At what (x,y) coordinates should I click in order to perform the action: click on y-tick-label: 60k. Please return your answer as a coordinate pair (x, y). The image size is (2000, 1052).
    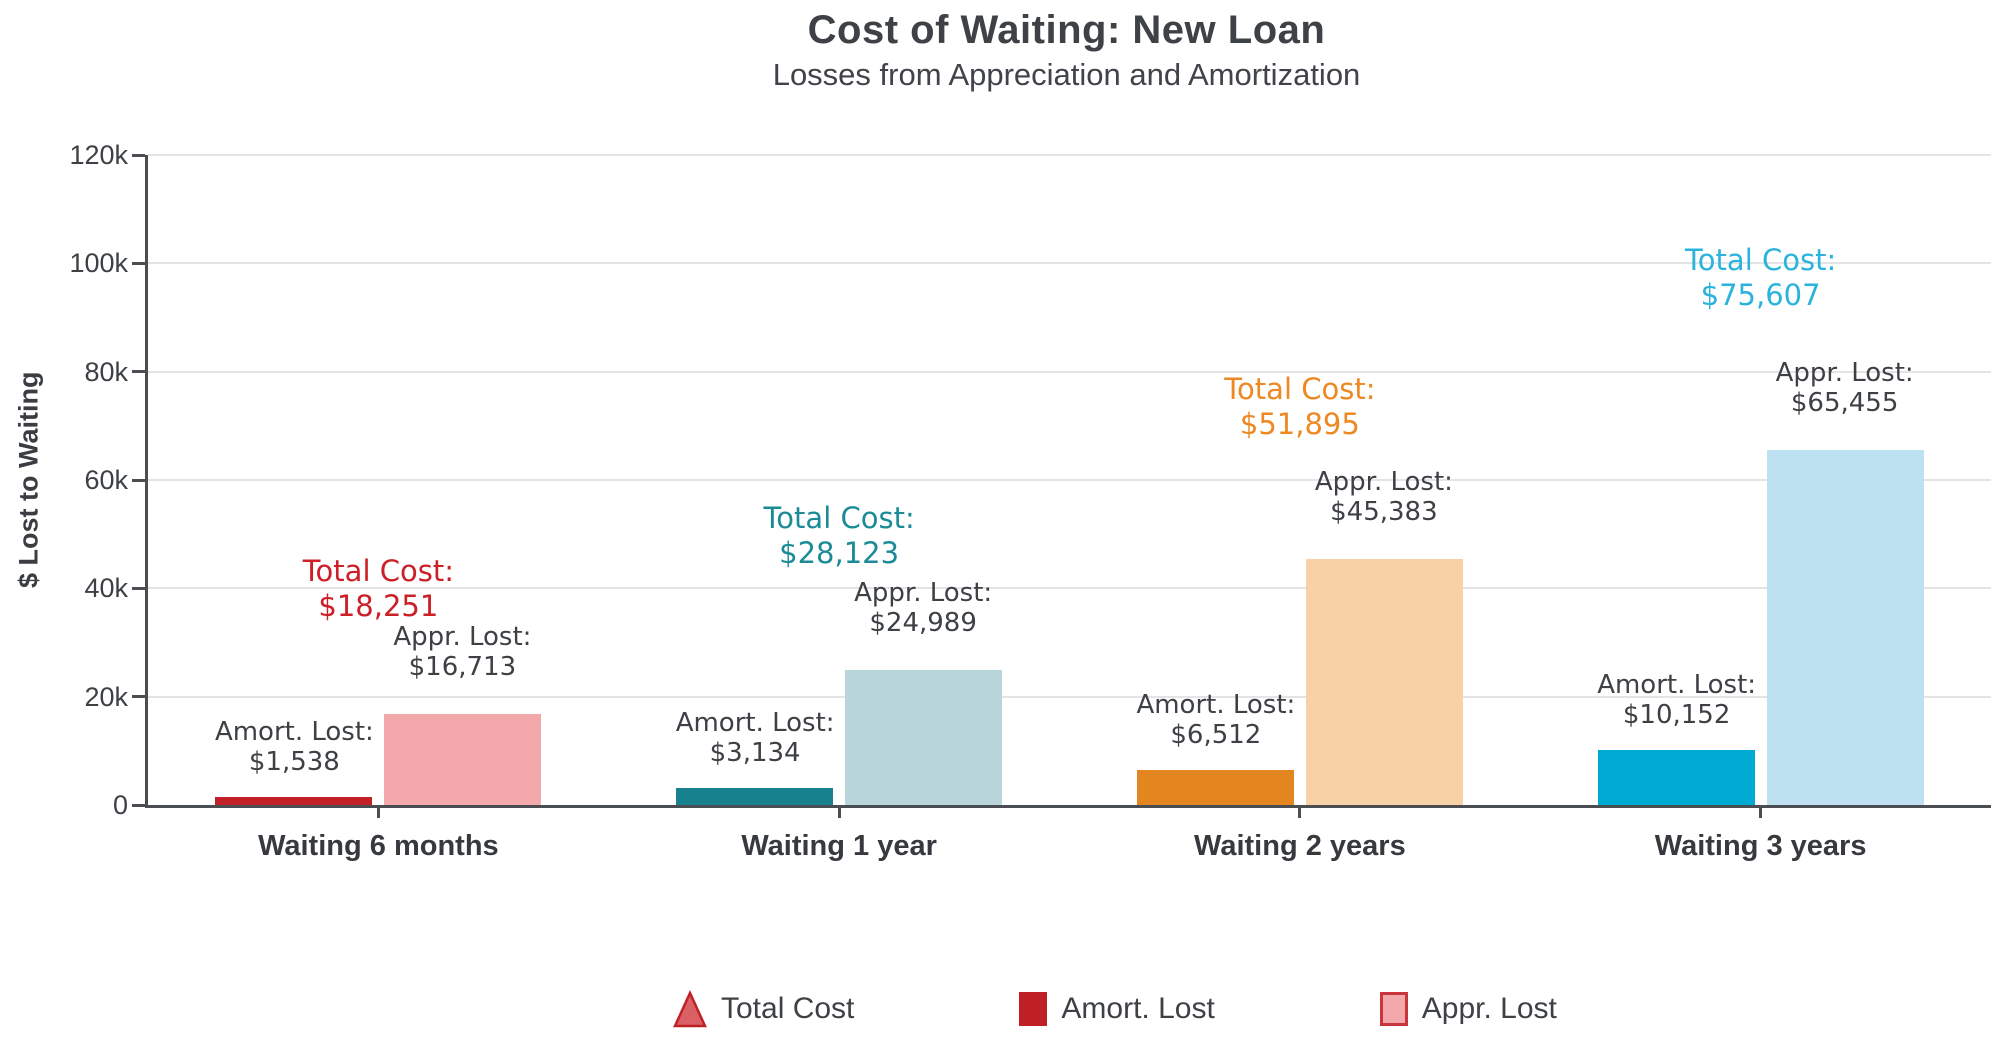
    Looking at the image, I should click on (106, 480).